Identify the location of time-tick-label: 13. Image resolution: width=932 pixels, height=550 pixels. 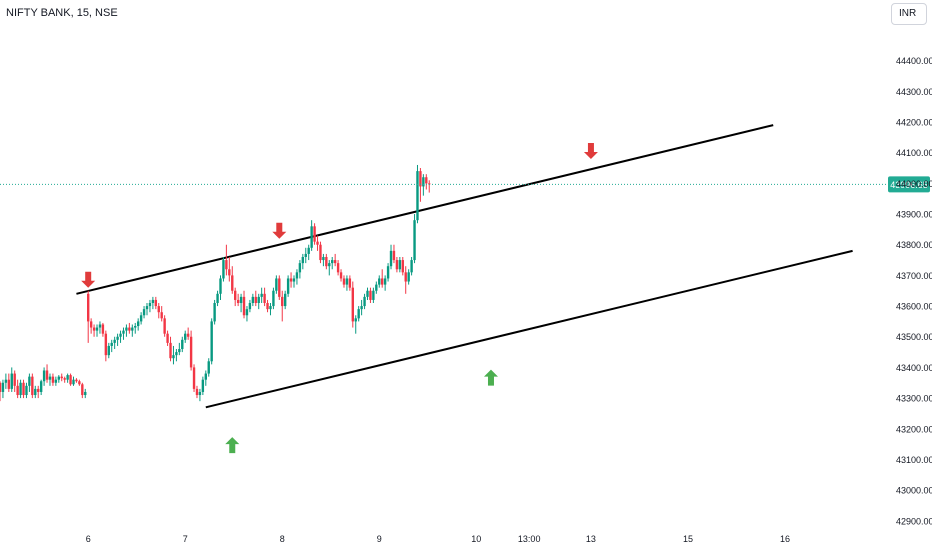
(591, 539).